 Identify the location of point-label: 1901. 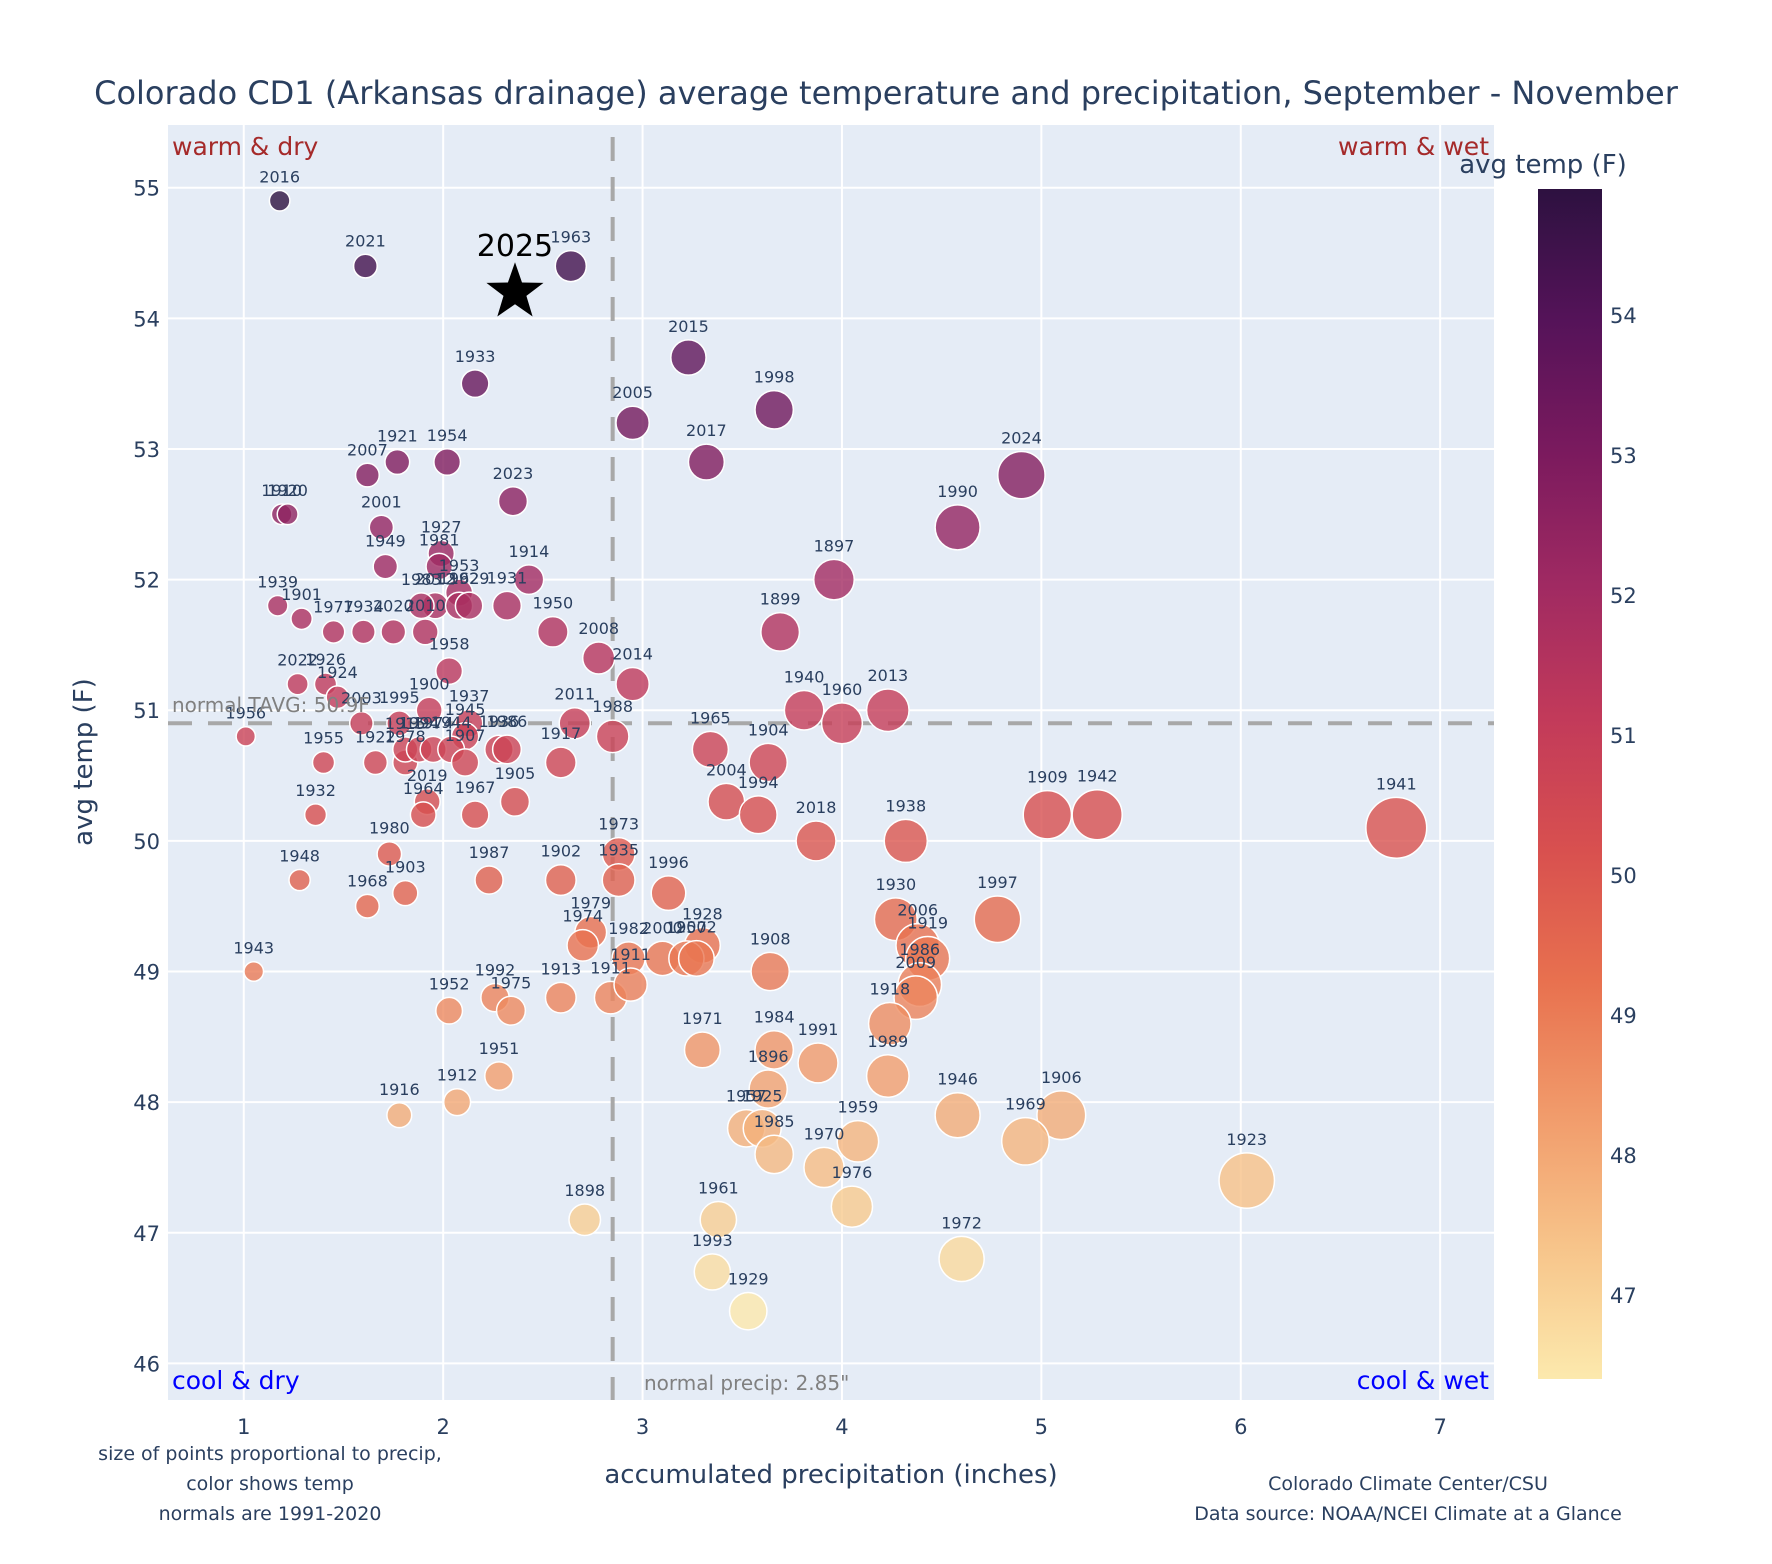
(301, 594).